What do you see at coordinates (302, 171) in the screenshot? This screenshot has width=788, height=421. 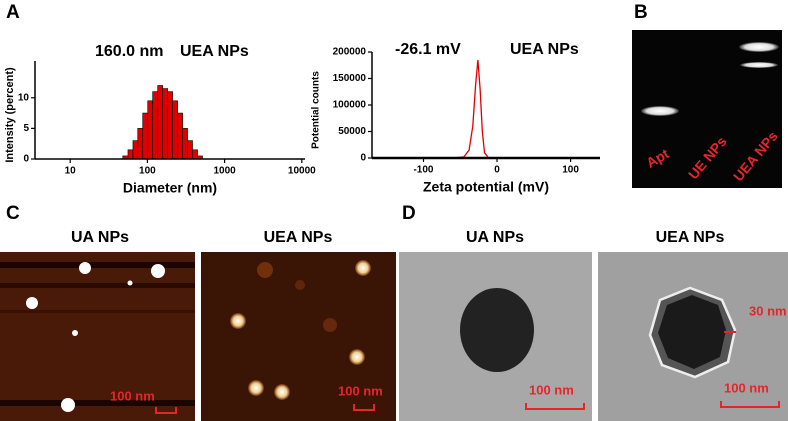 I see `x-tick-label: 10000` at bounding box center [302, 171].